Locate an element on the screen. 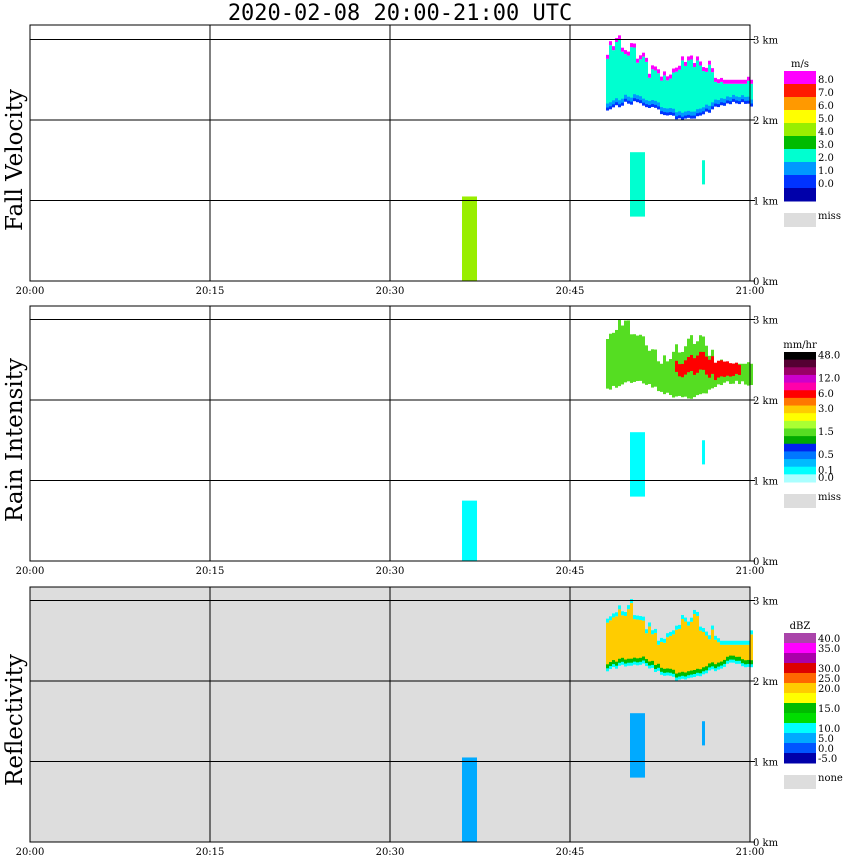  rain-intensity-ylabel: Rain Intensity is located at coordinates (15, 440).